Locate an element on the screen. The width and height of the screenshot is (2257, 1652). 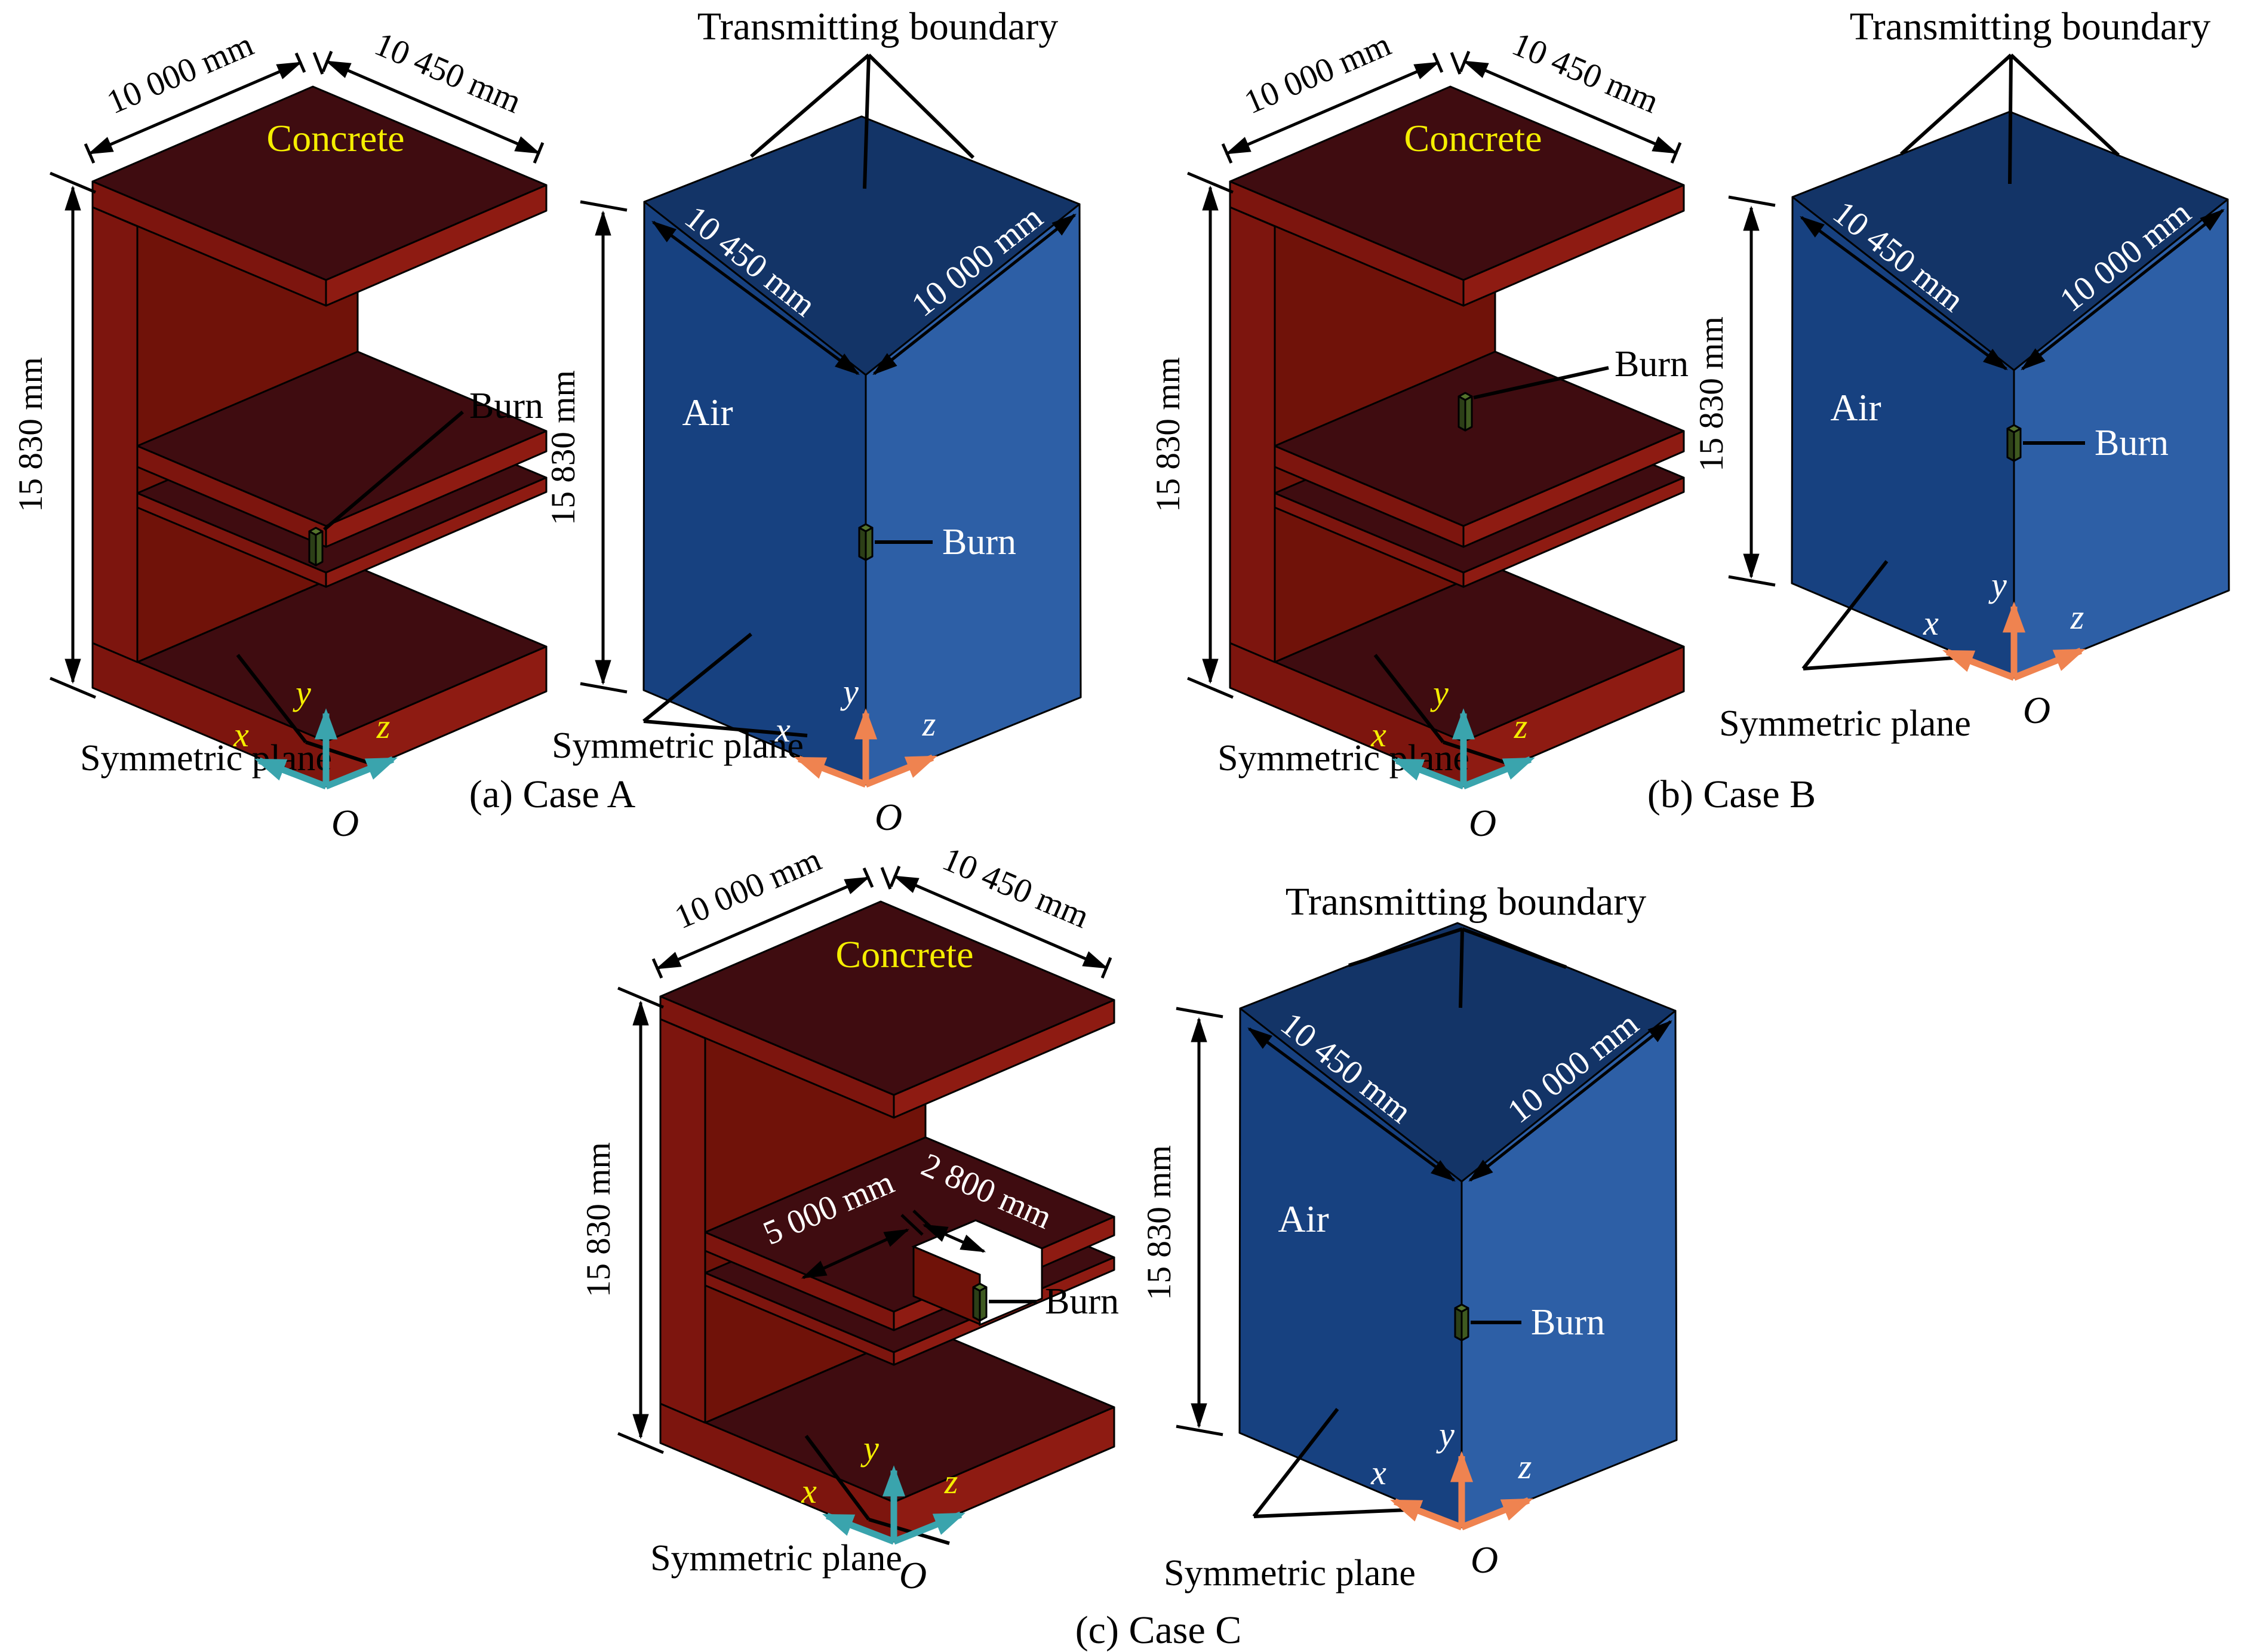
burn-source-concrete-a is located at coordinates (316, 547).